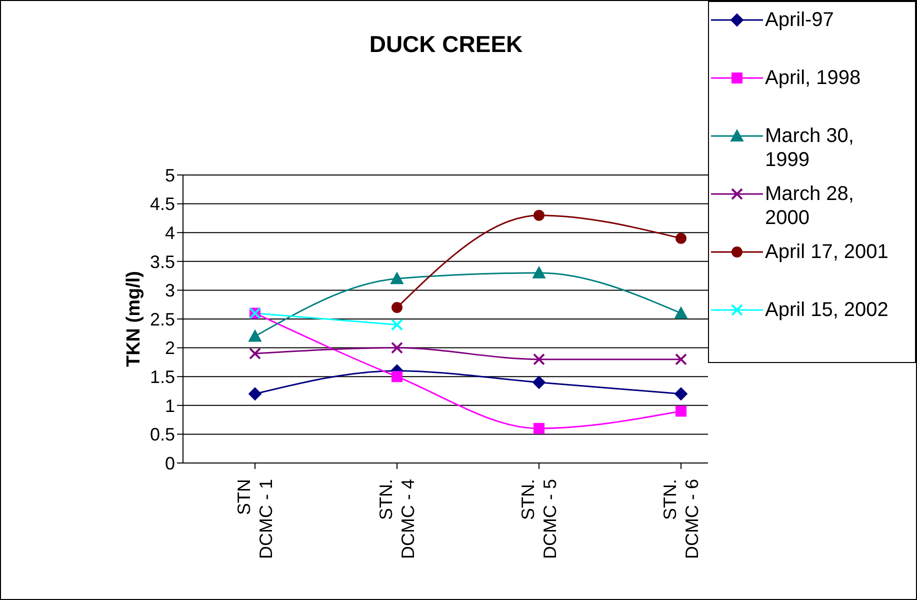 This screenshot has width=917, height=600. What do you see at coordinates (134, 319) in the screenshot?
I see `y-axis-title: TKN (mg/l)` at bounding box center [134, 319].